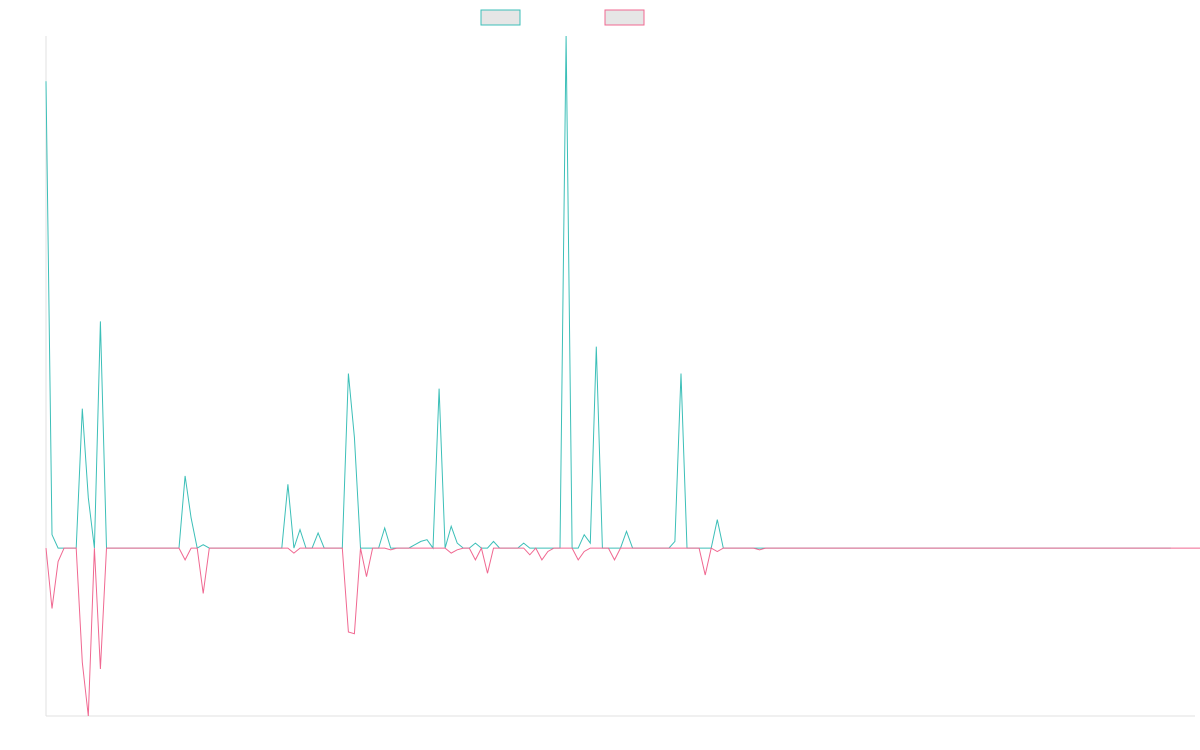  What do you see at coordinates (562, 17) in the screenshot?
I see `legend` at bounding box center [562, 17].